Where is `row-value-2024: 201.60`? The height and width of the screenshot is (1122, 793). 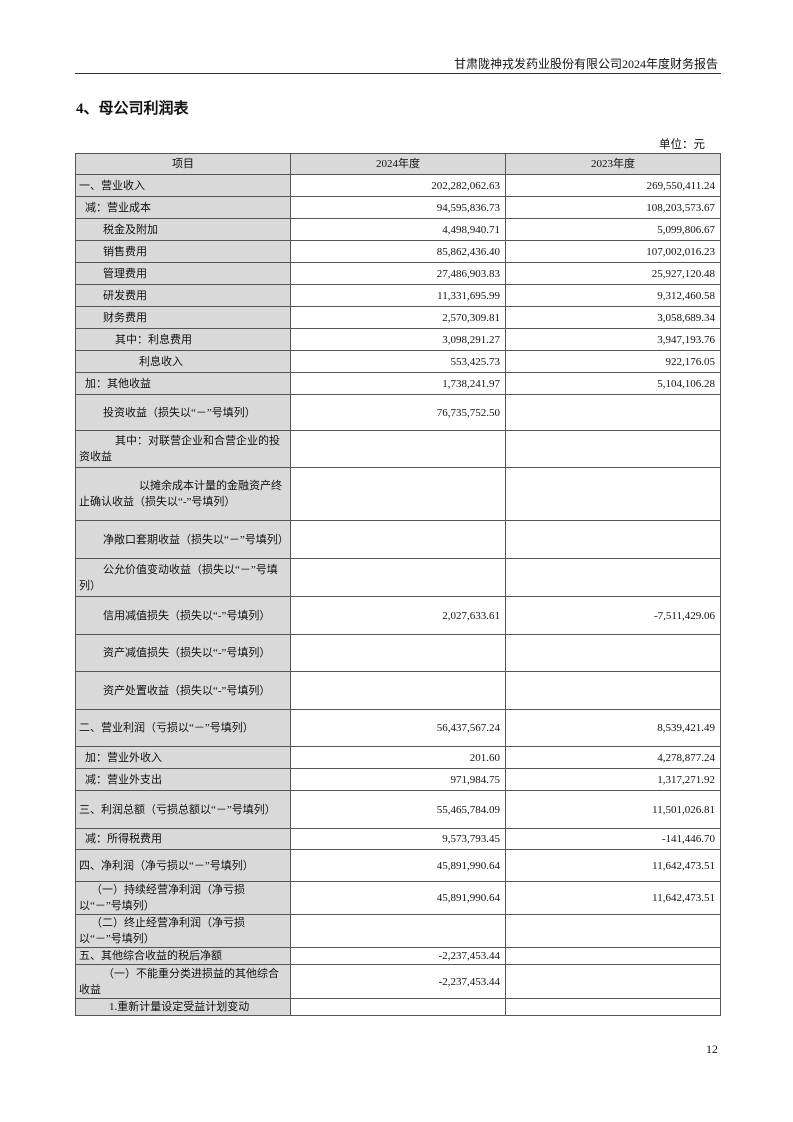
row-value-2024: 201.60 is located at coordinates (398, 757).